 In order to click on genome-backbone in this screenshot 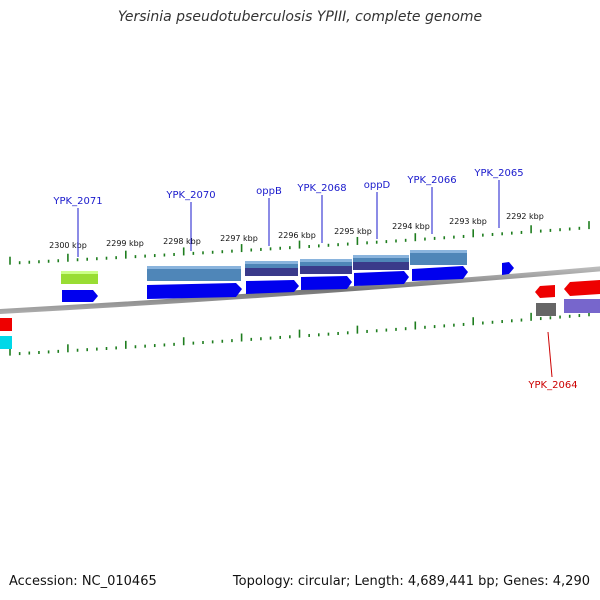, I will do `click(300, 290)`.